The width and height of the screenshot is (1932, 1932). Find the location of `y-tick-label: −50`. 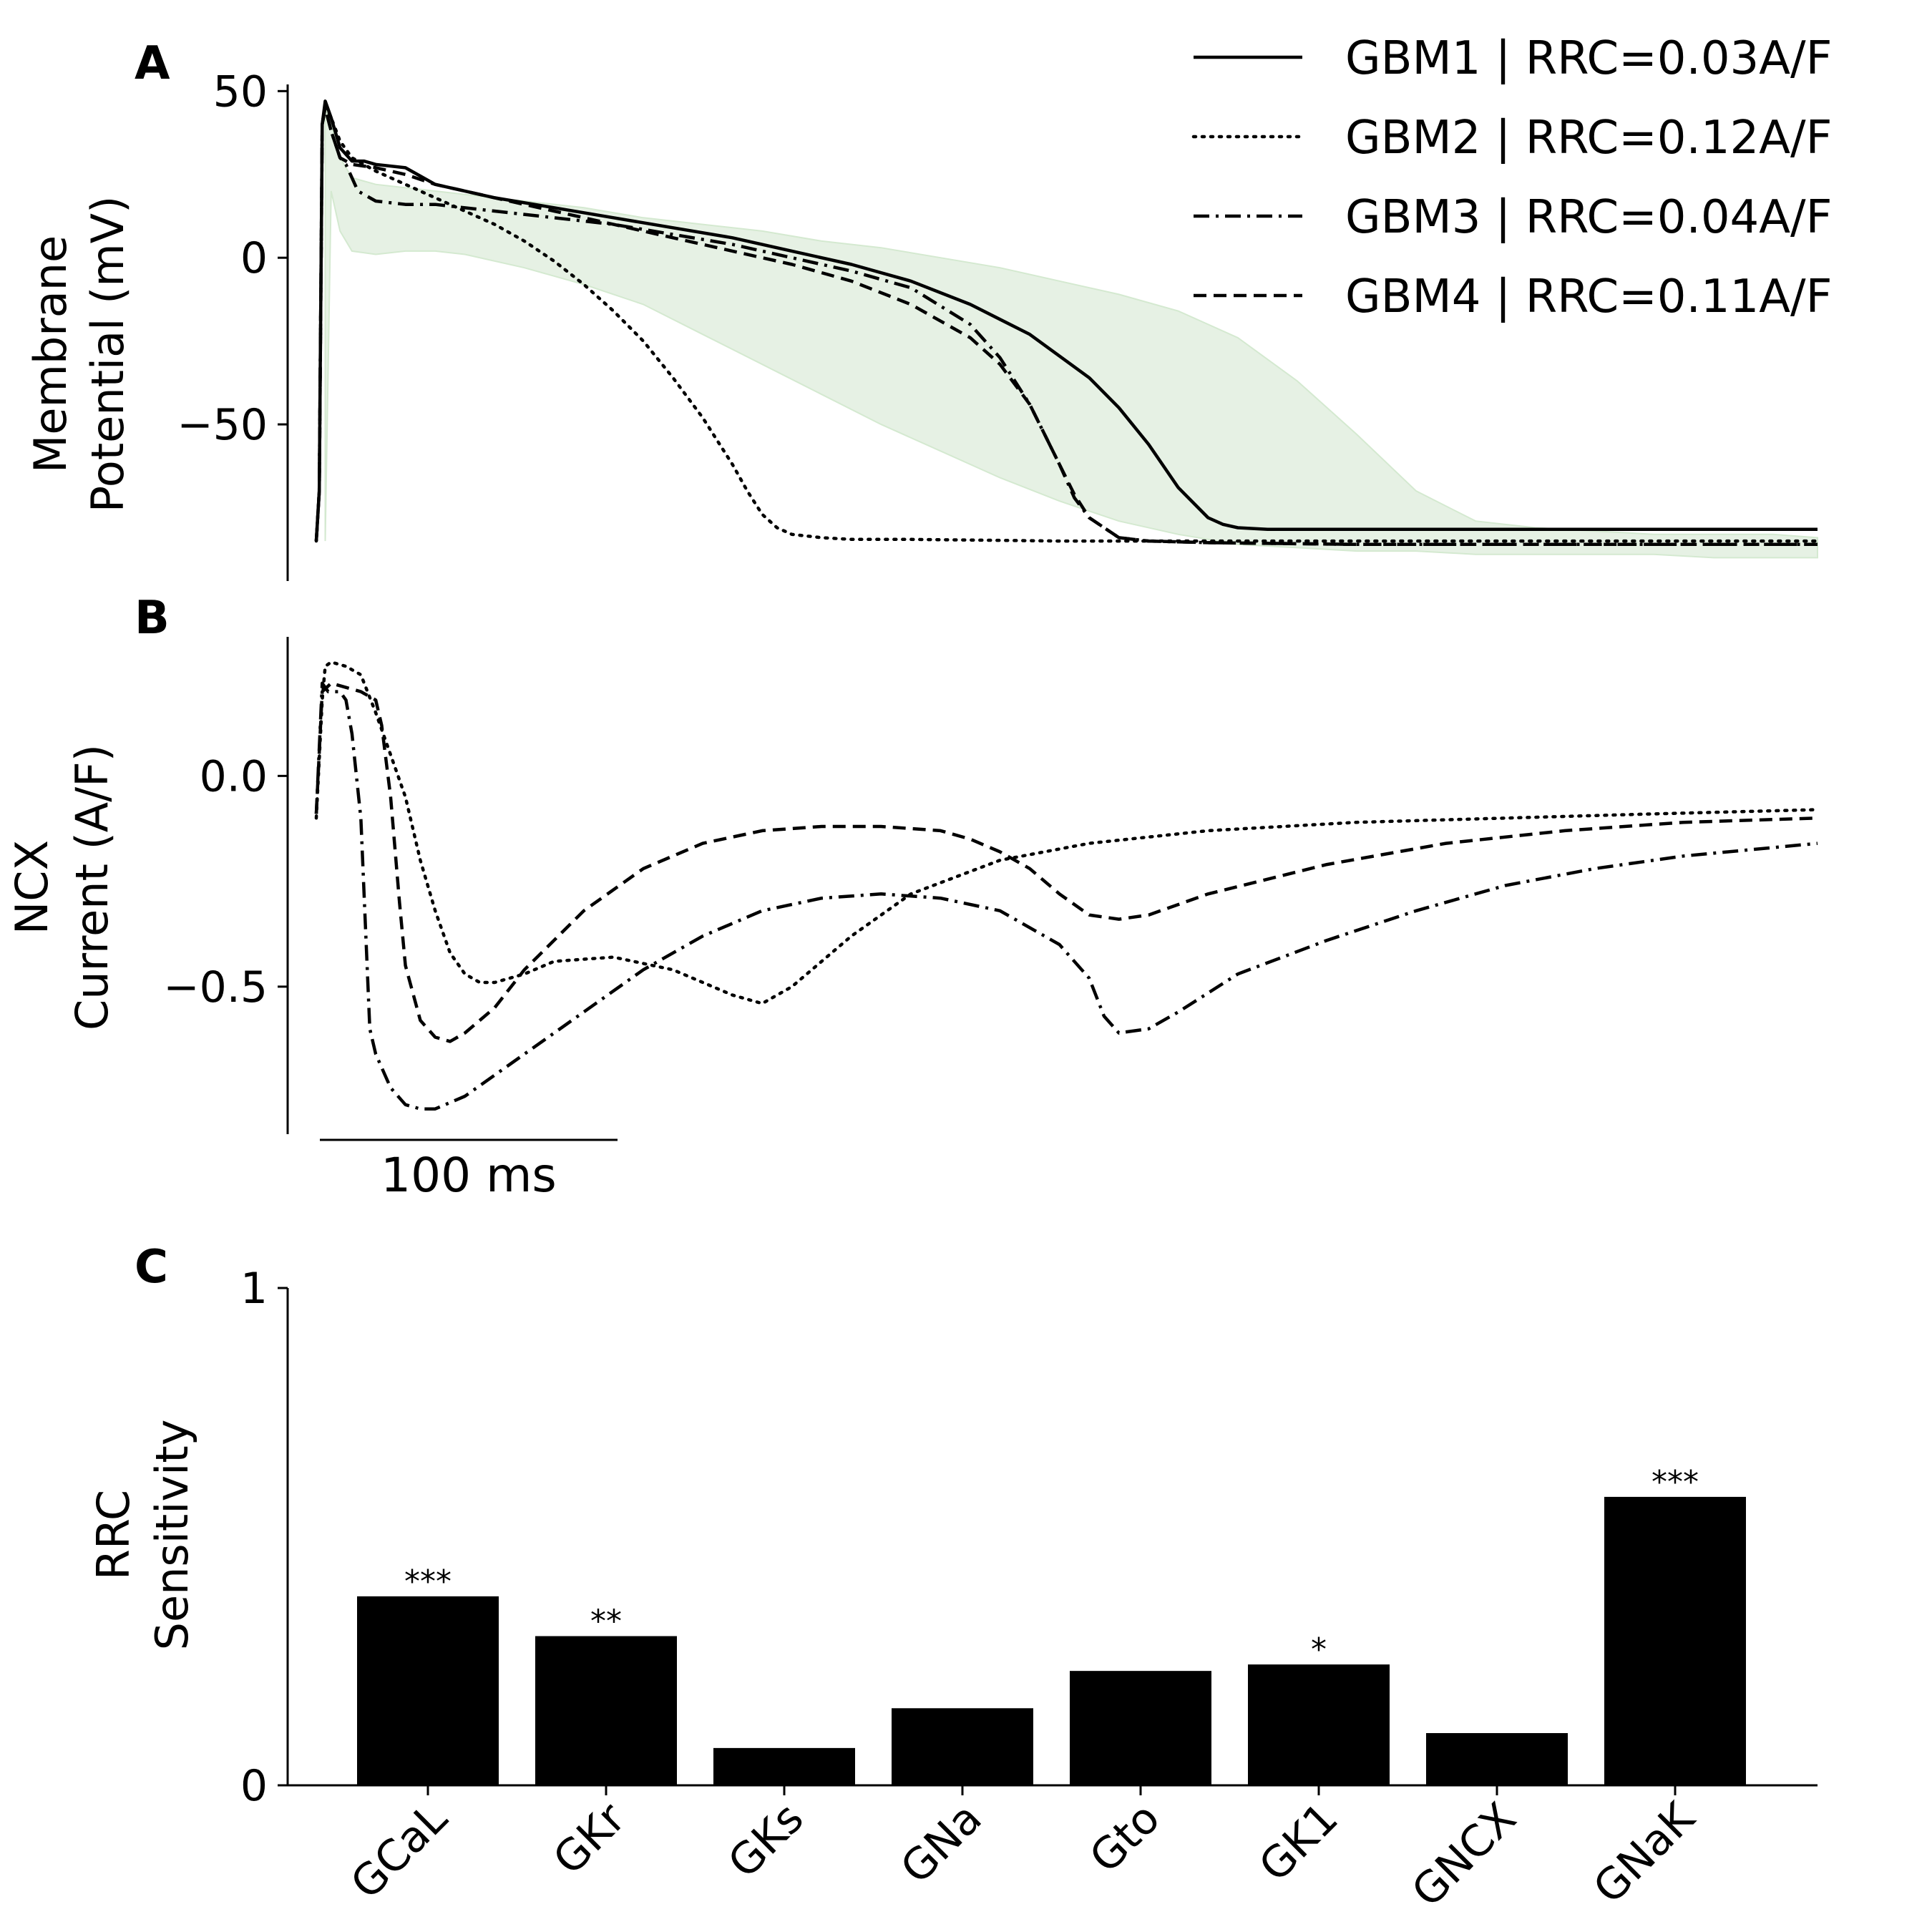

y-tick-label: −50 is located at coordinates (222, 425).